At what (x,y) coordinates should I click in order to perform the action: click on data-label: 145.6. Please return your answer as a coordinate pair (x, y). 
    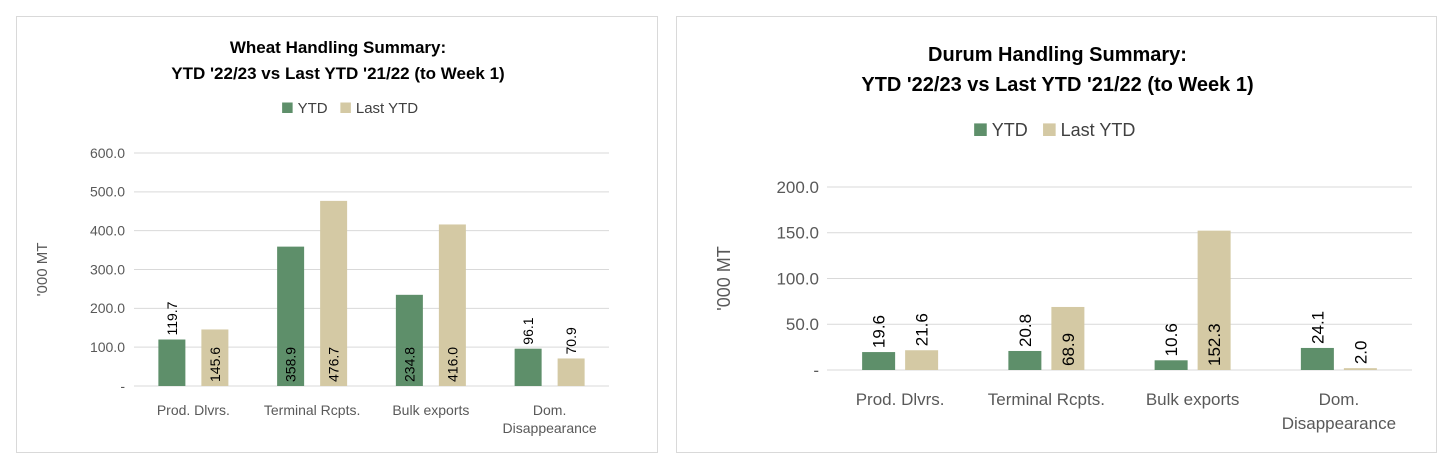
    Looking at the image, I should click on (215, 364).